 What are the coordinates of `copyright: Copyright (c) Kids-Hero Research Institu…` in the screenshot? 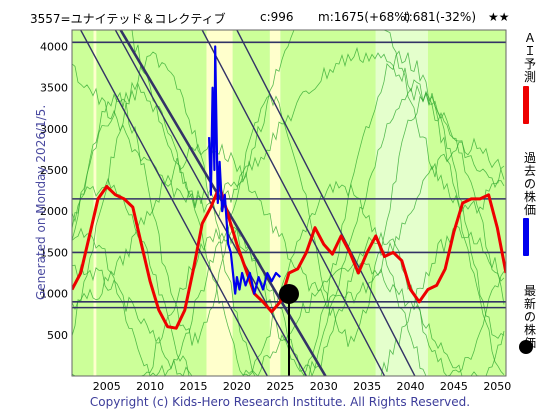 It's located at (280, 402).